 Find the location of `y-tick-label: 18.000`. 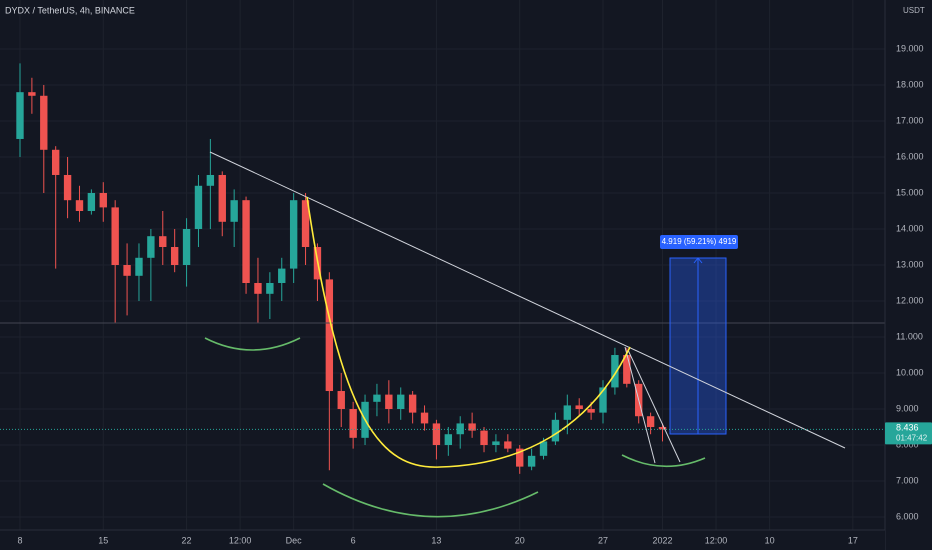

y-tick-label: 18.000 is located at coordinates (910, 84).